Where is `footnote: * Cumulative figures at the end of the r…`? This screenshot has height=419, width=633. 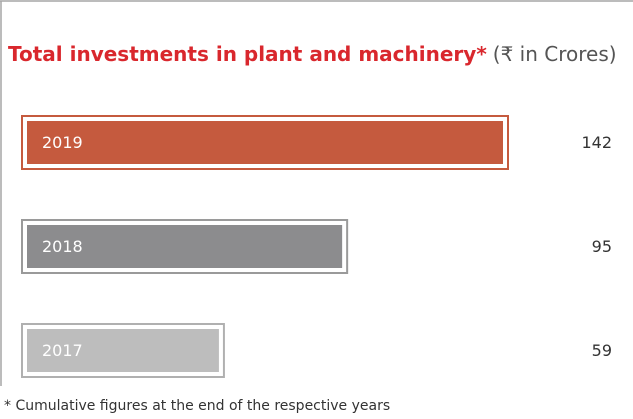 footnote: * Cumulative figures at the end of the r… is located at coordinates (197, 406).